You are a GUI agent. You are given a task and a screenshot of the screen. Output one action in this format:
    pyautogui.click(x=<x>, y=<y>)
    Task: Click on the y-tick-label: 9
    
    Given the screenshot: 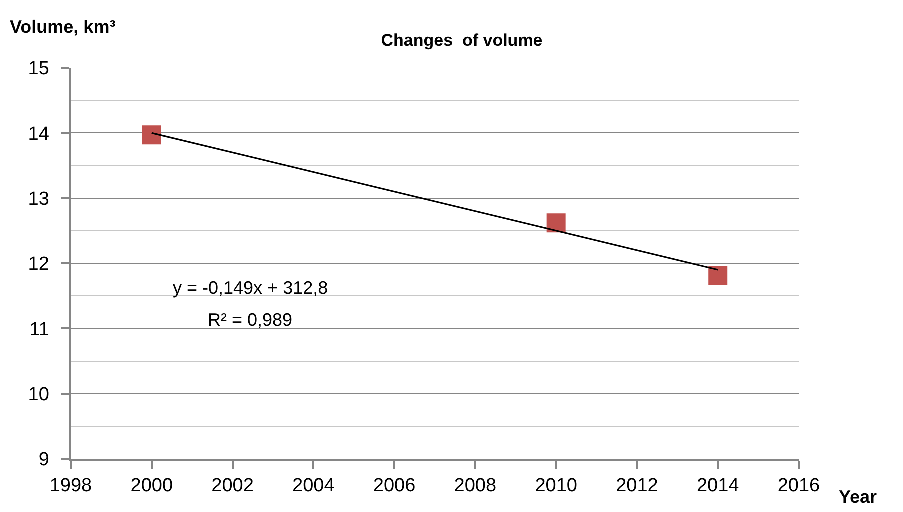 What is the action you would take?
    pyautogui.click(x=44, y=460)
    